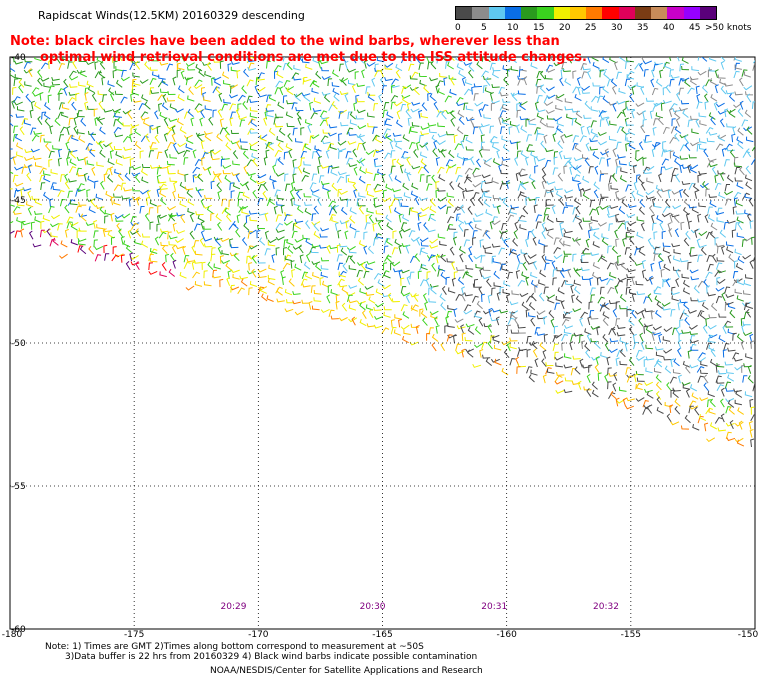 This screenshot has height=688, width=760. Describe the element at coordinates (617, 28) in the screenshot. I see `legend-tick: 30` at that location.